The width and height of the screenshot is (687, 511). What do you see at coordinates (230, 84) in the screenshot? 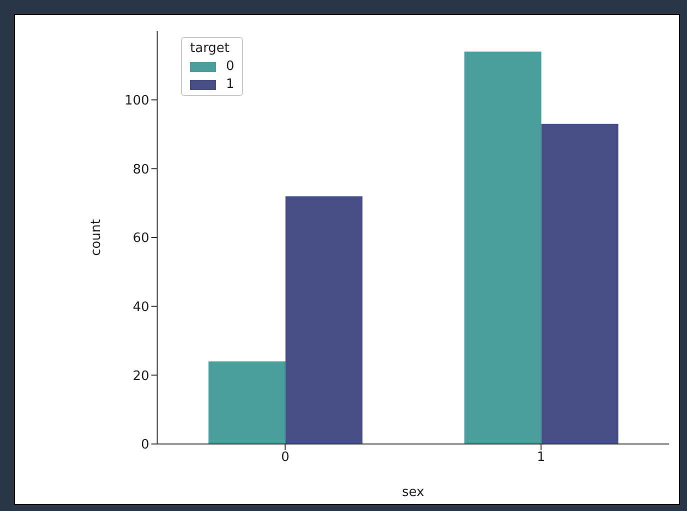
I see `legend-label: 1` at bounding box center [230, 84].